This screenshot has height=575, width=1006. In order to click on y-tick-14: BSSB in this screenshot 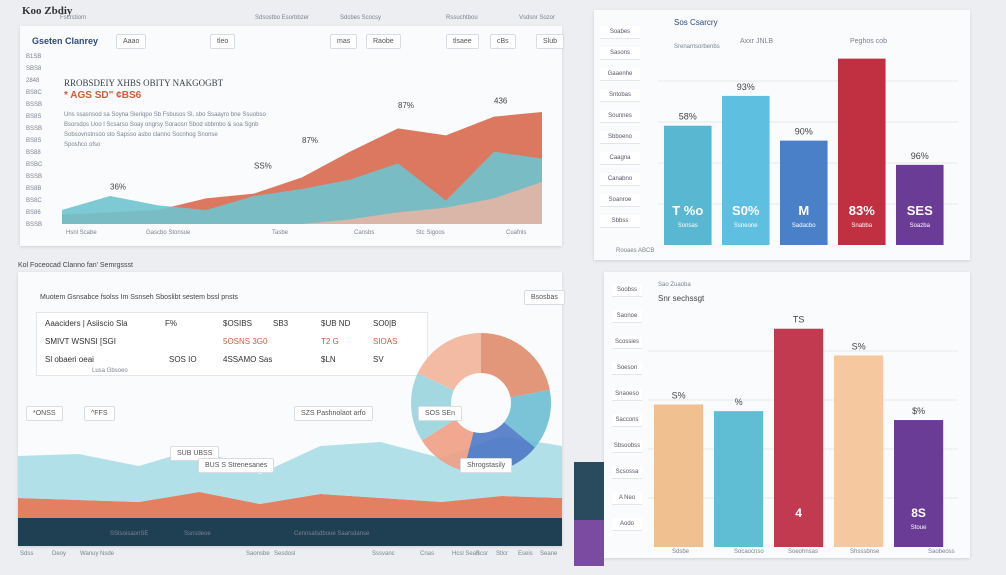, I will do `click(34, 225)`.